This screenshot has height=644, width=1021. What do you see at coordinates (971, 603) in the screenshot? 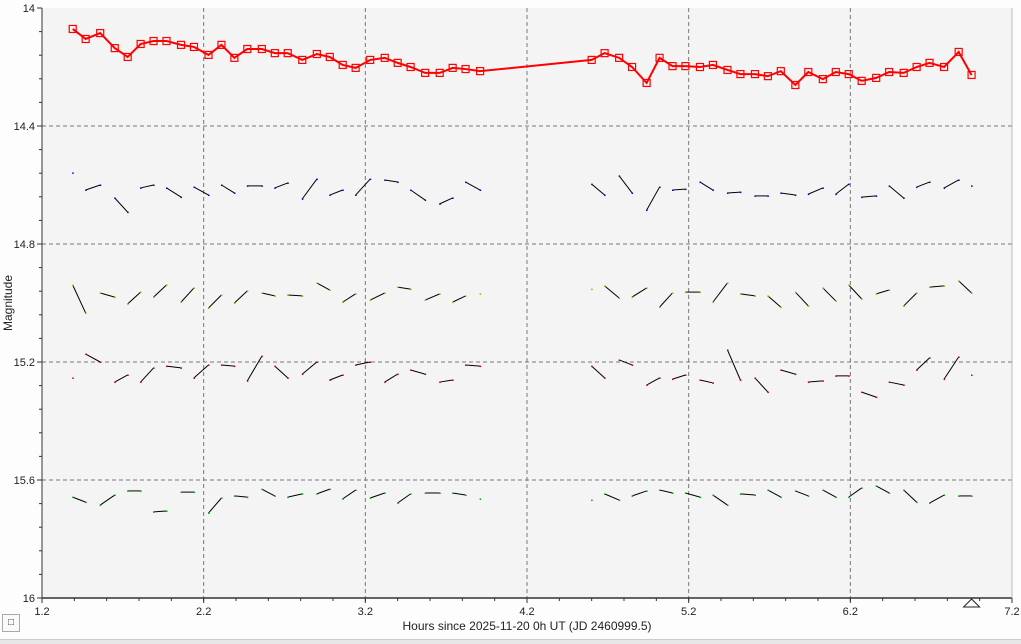
I see `time-cursor-triangle-icon` at bounding box center [971, 603].